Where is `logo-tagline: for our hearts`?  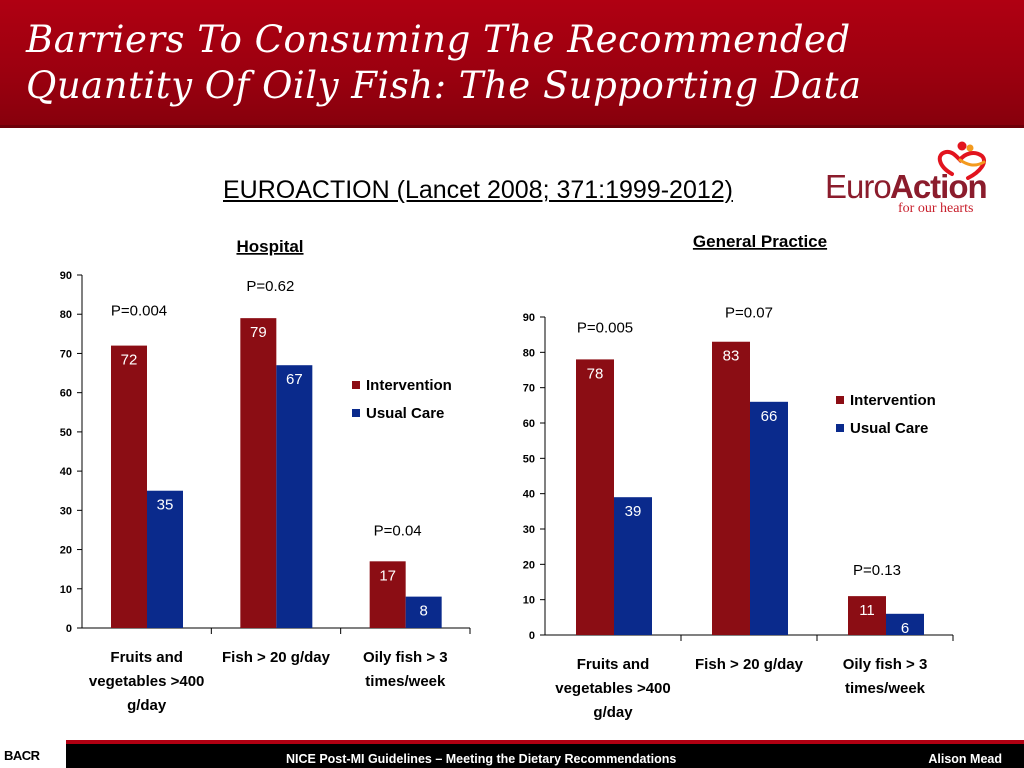
logo-tagline: for our hearts is located at coordinates (936, 208).